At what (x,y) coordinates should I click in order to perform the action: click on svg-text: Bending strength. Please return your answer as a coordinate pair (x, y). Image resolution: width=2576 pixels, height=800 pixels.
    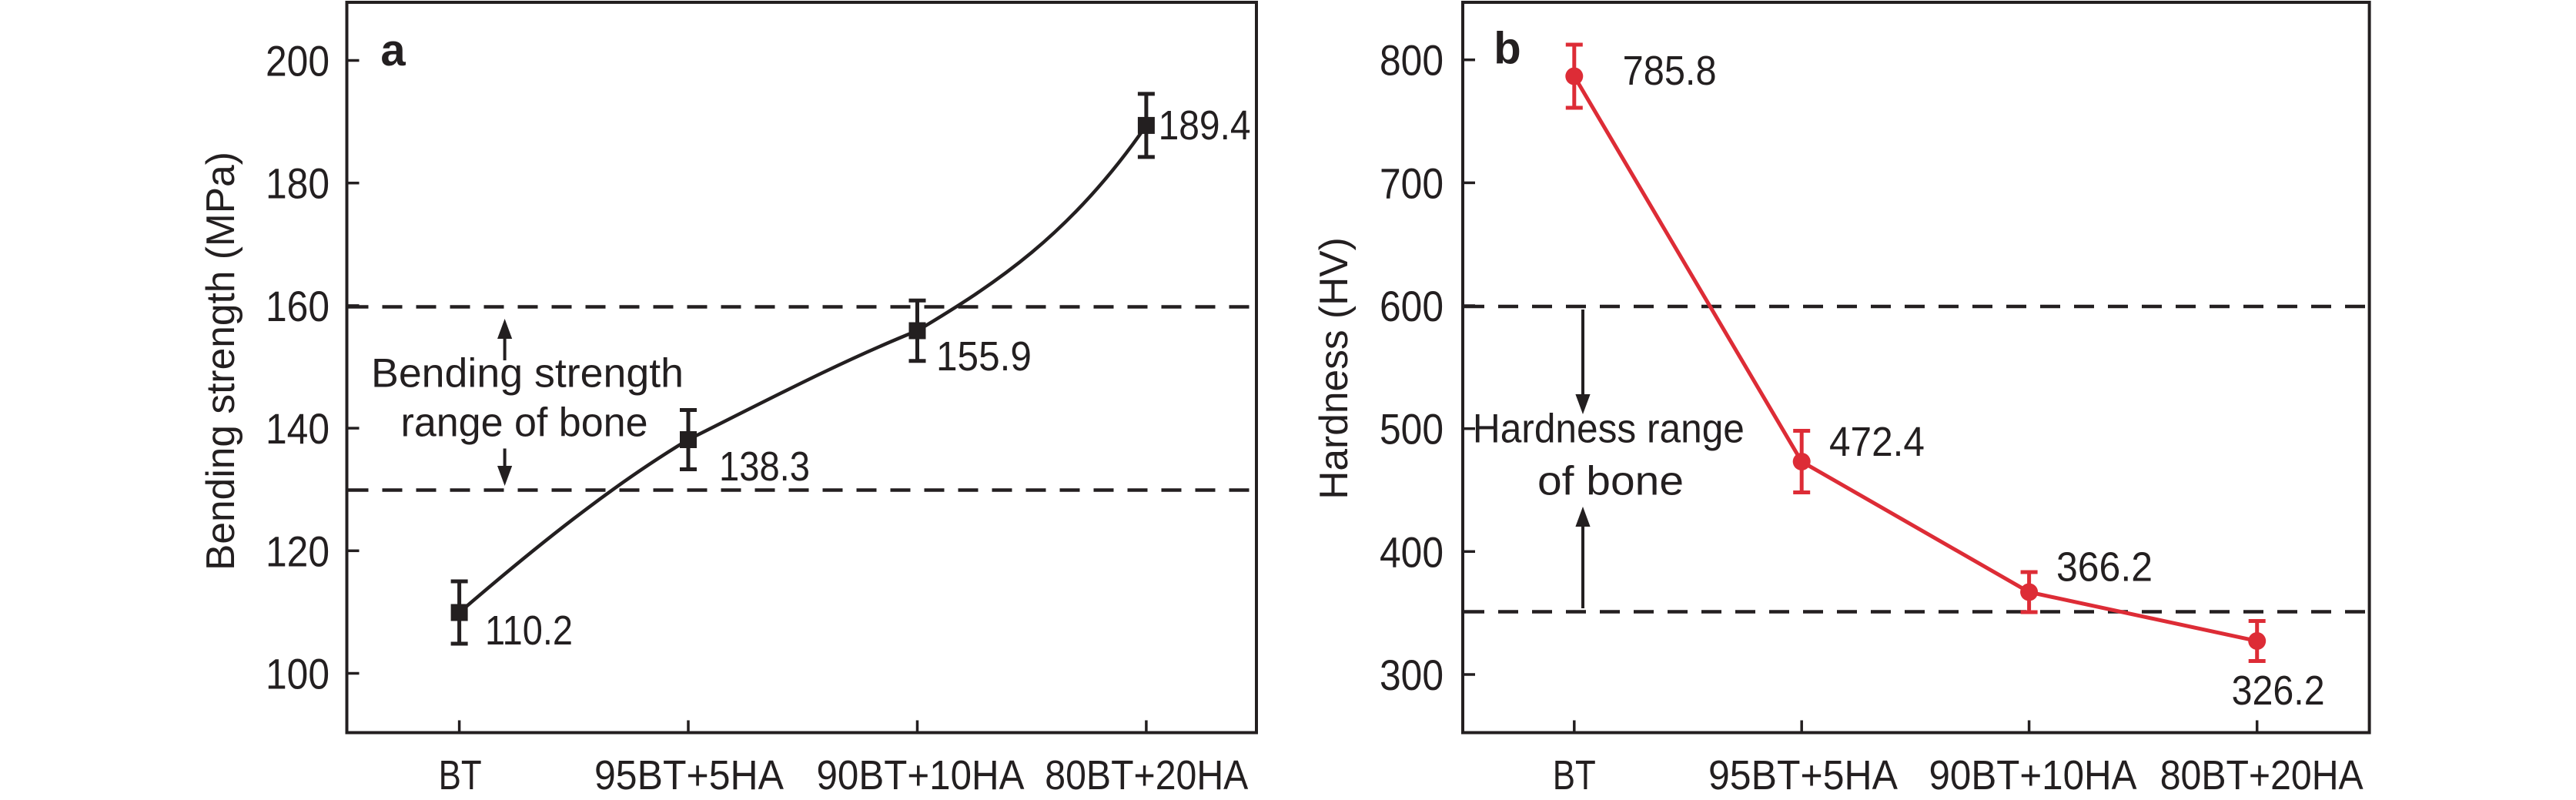
    Looking at the image, I should click on (527, 374).